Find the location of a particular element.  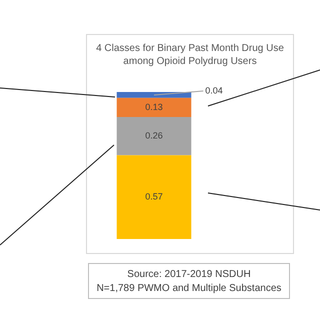

data-label: 0.26 is located at coordinates (154, 135).